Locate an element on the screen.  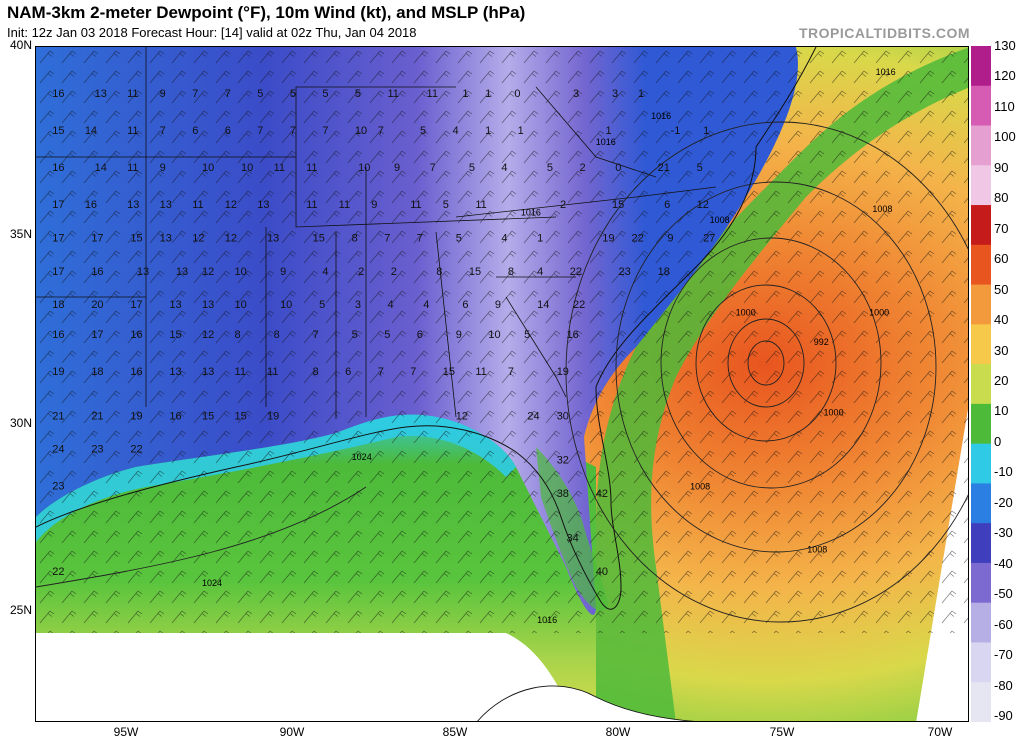
lon-label-70w: 70W is located at coordinates (940, 732).